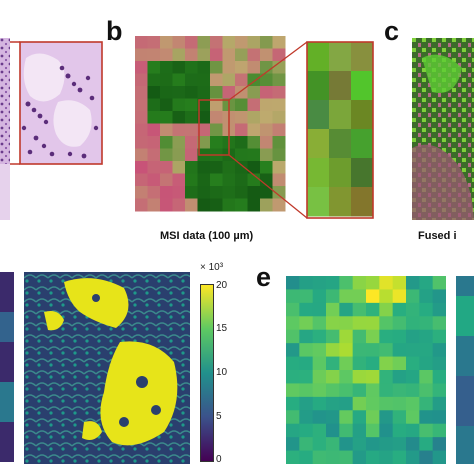  I want to click on panel-b-label: b, so click(114, 31).